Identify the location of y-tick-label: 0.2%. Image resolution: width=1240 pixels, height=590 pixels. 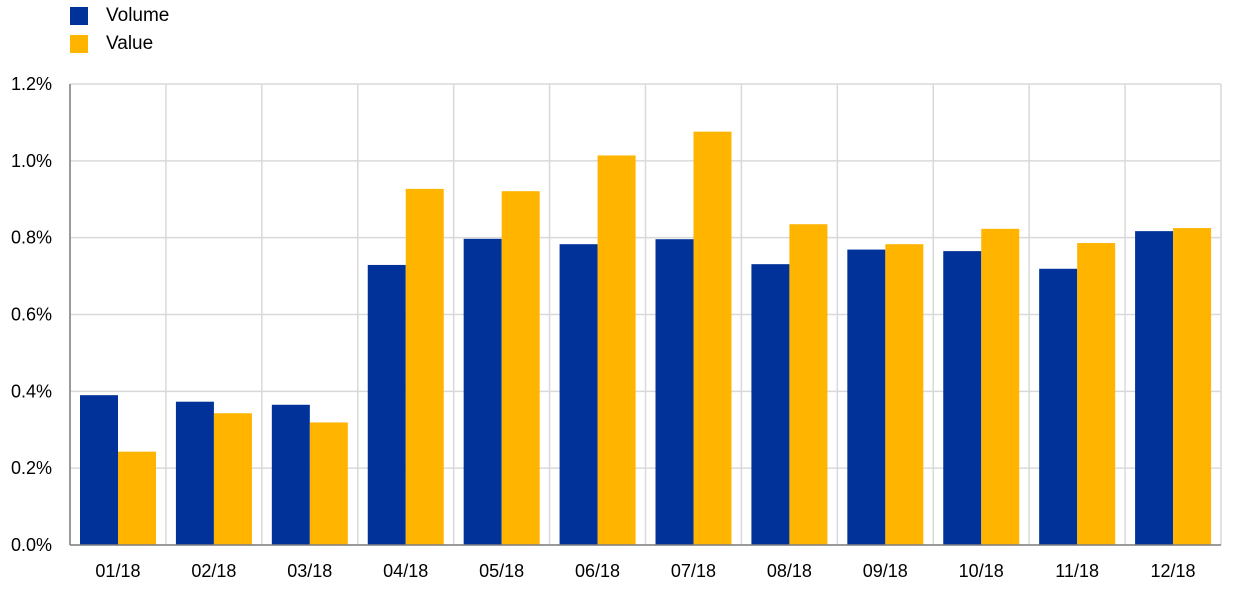
(31, 468).